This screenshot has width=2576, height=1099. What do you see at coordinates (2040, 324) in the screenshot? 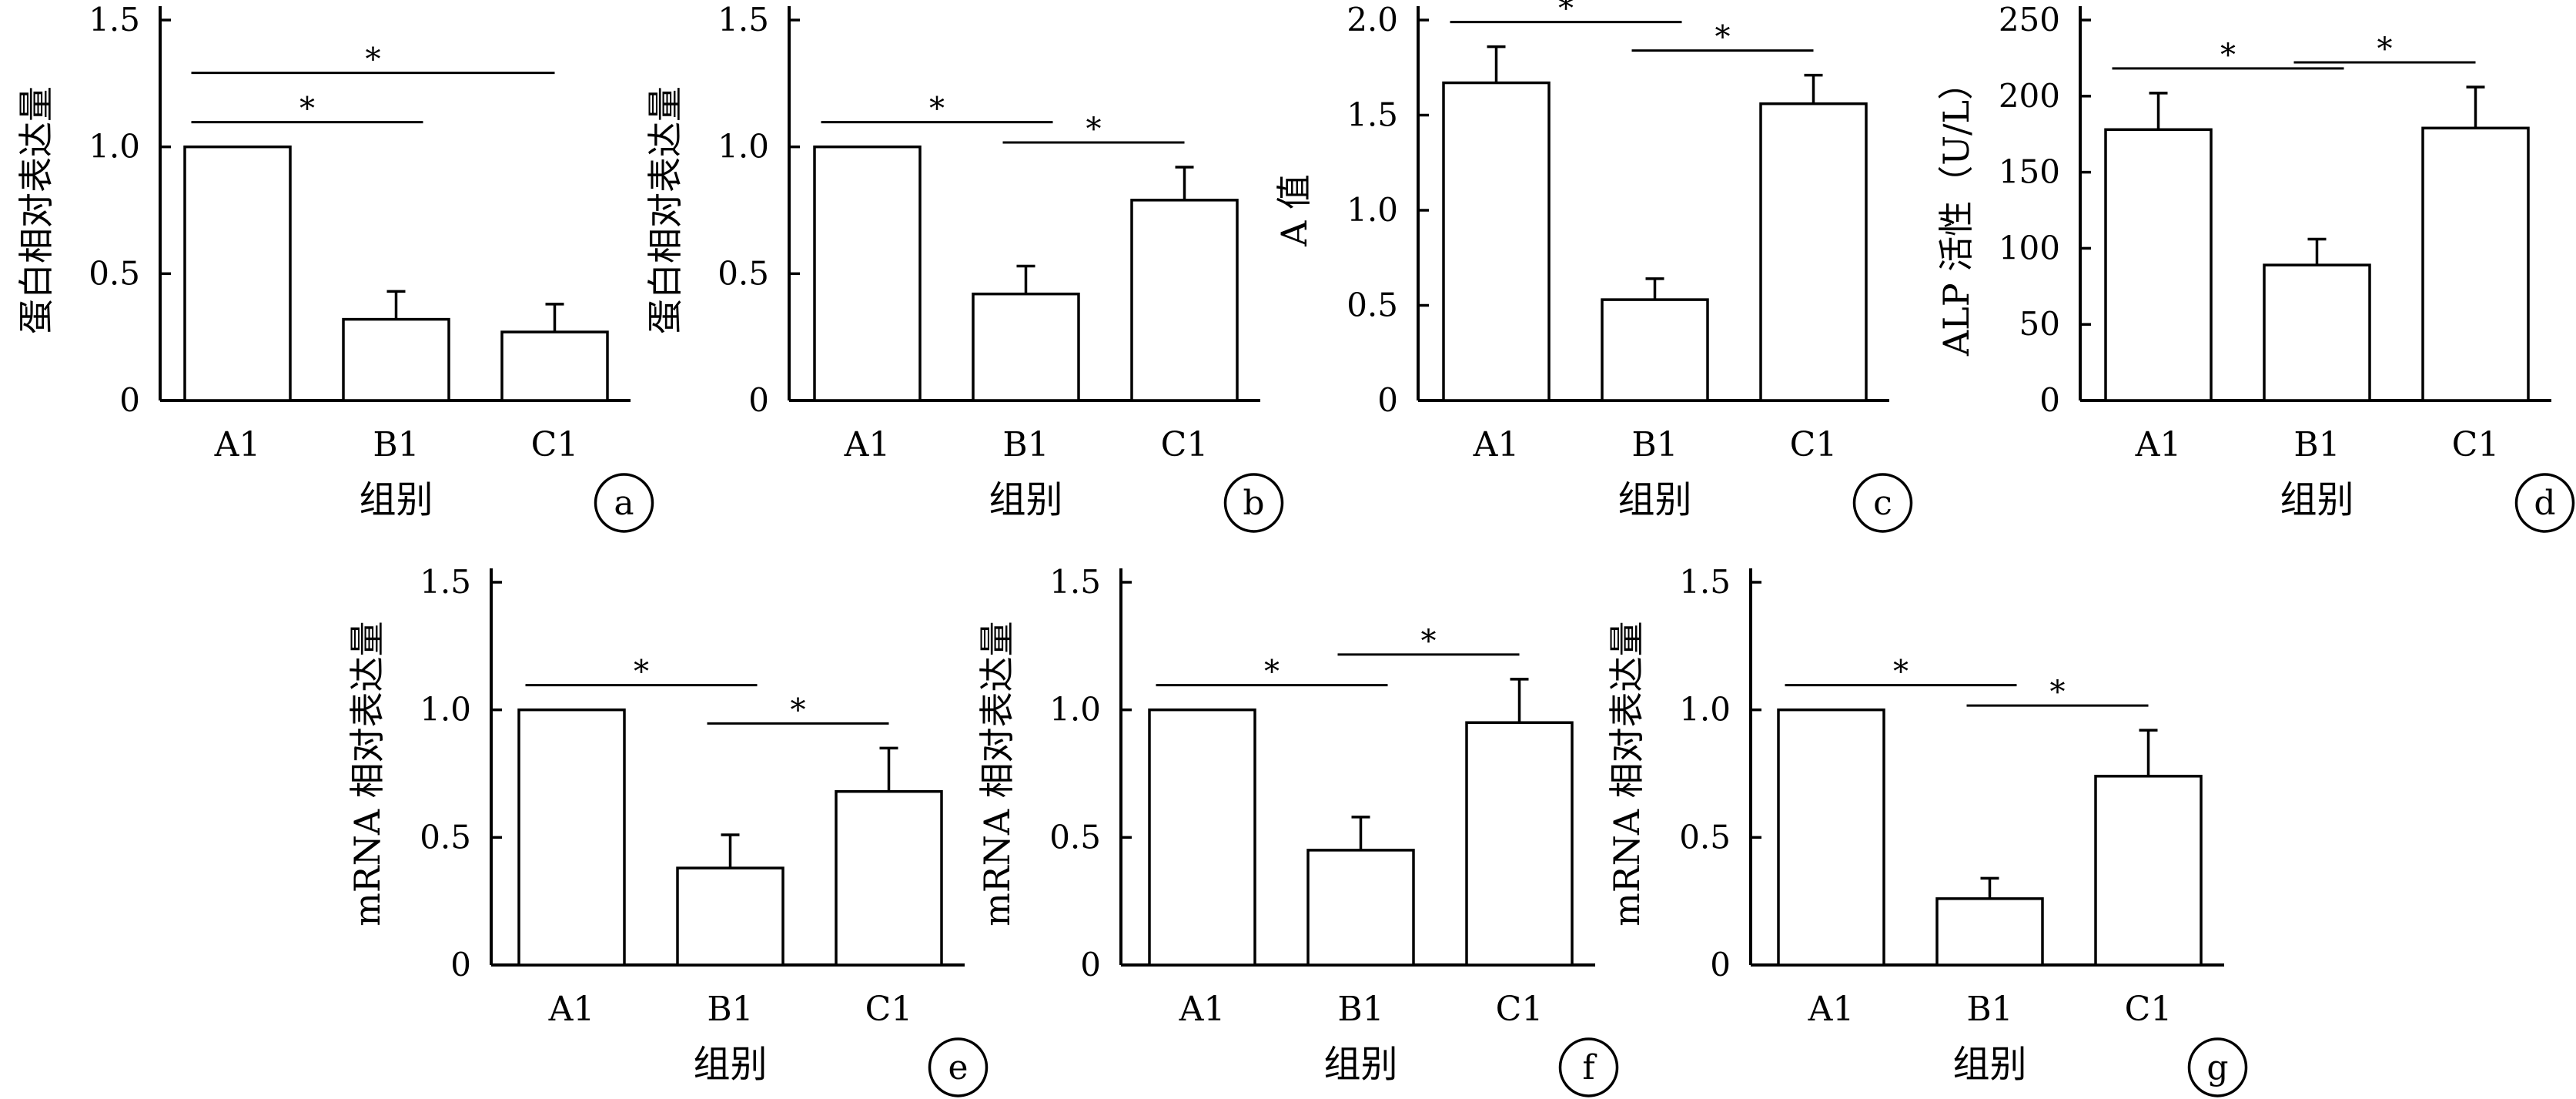
I see `y-tick-label: 50` at bounding box center [2040, 324].